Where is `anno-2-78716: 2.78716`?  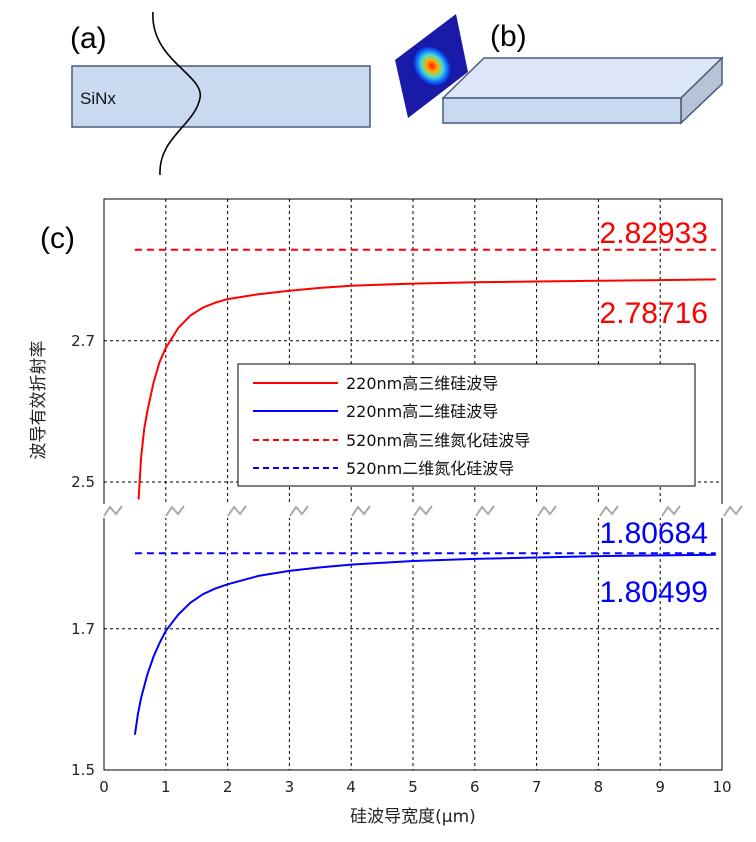 anno-2-78716: 2.78716 is located at coordinates (654, 313).